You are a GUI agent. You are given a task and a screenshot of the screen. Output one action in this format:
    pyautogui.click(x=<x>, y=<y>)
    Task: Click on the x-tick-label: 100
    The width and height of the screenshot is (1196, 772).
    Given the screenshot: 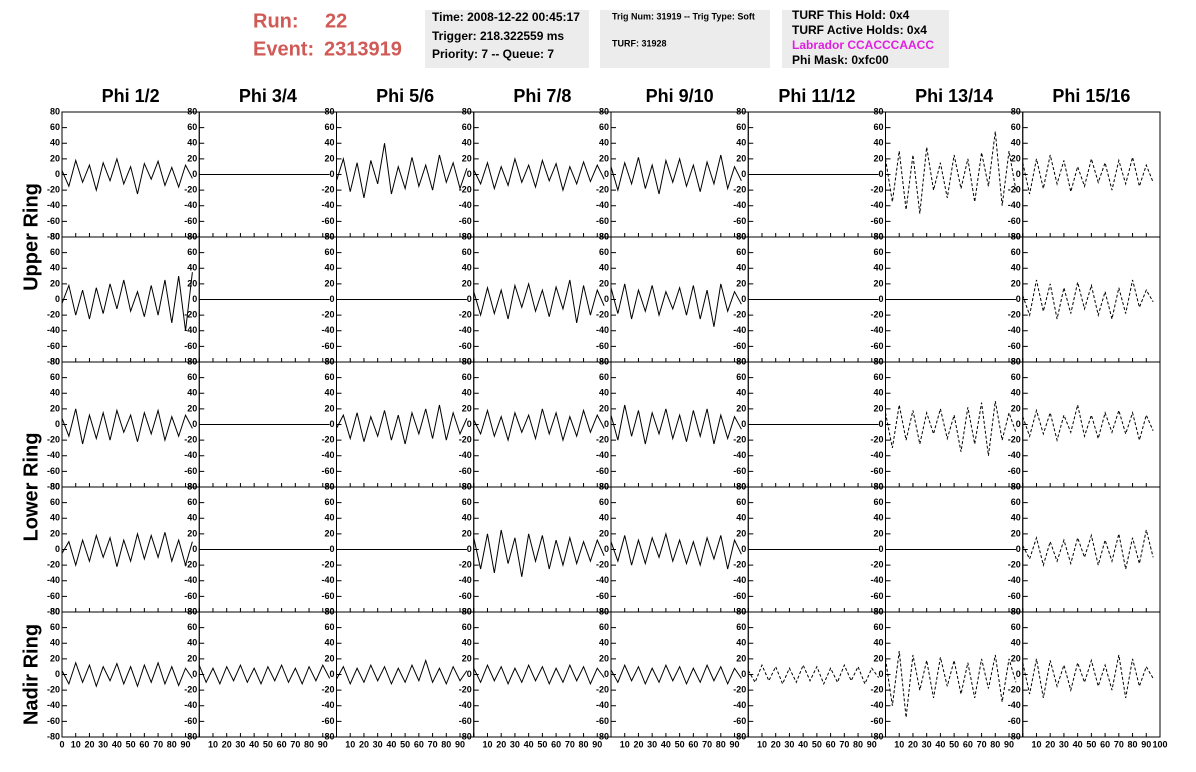 What is the action you would take?
    pyautogui.click(x=1159, y=744)
    